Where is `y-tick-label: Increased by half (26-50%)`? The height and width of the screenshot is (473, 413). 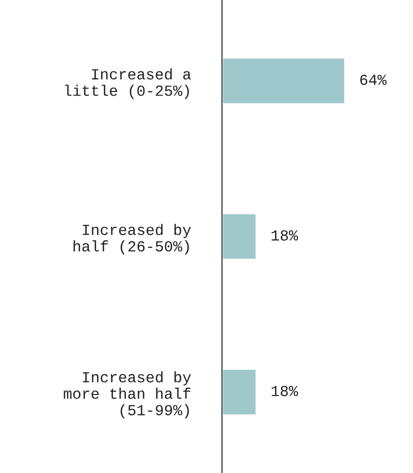 y-tick-label: Increased by half (26-50%) is located at coordinates (132, 239).